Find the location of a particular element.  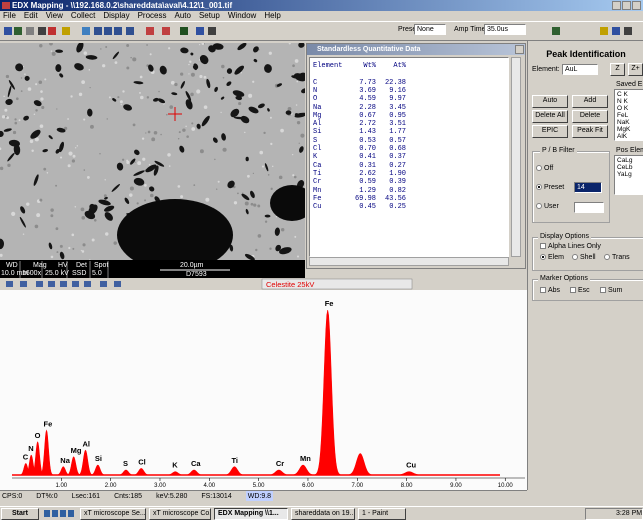

pos-item: YaLg is located at coordinates (624, 174).